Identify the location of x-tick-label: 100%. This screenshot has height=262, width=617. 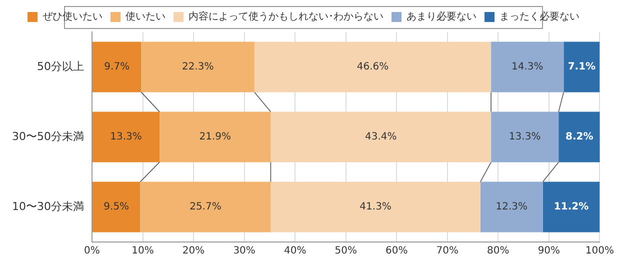
(599, 251).